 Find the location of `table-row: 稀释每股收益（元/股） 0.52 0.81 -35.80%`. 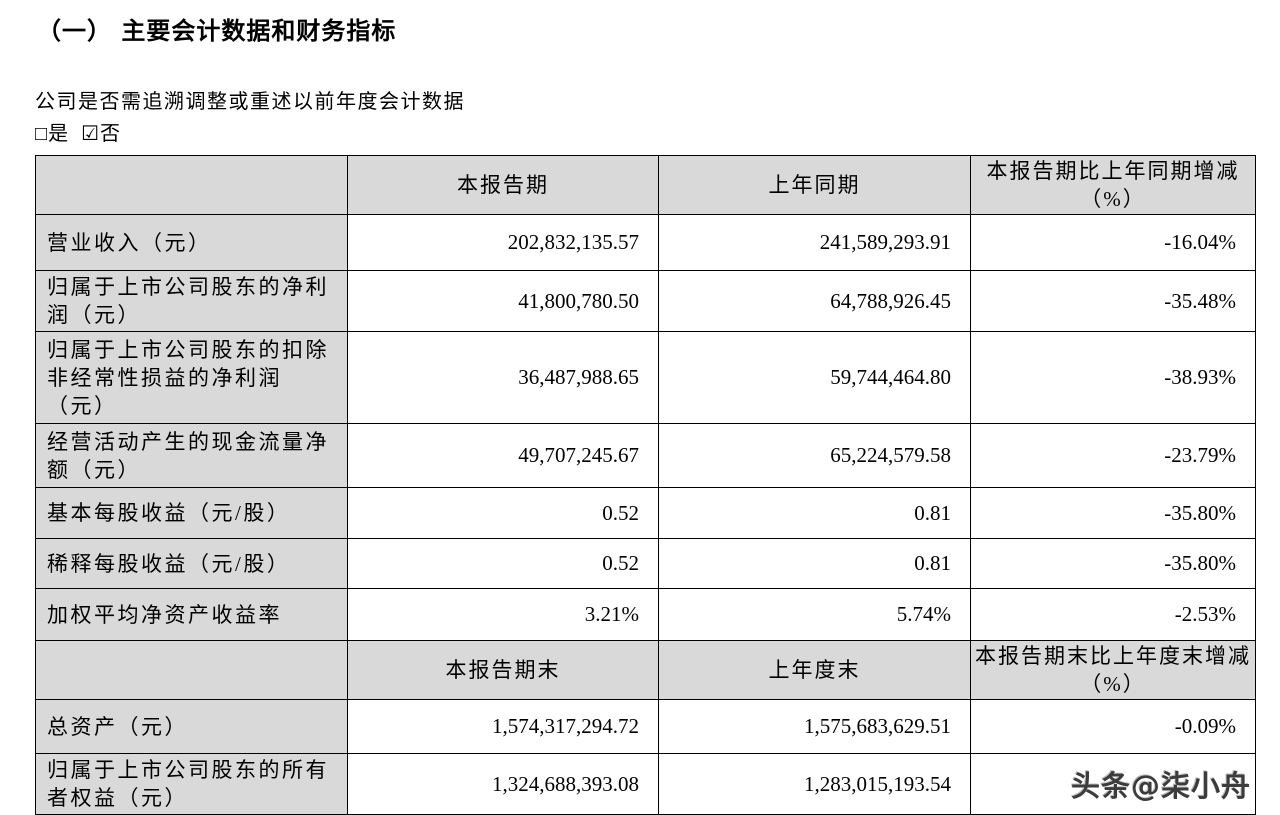

table-row: 稀释每股收益（元/股） 0.52 0.81 -35.80% is located at coordinates (645, 563).